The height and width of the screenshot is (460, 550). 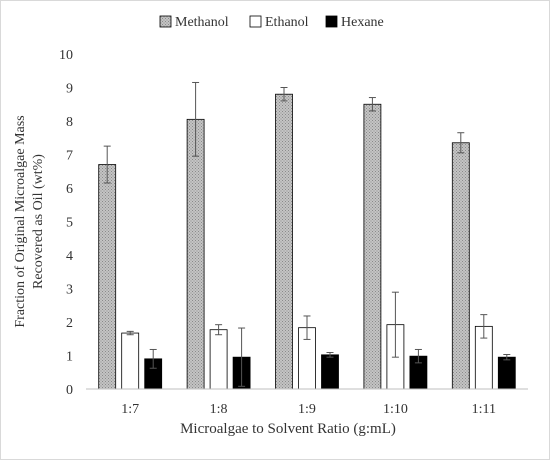 I want to click on legend-item-hexane: Hexane, so click(x=354, y=22).